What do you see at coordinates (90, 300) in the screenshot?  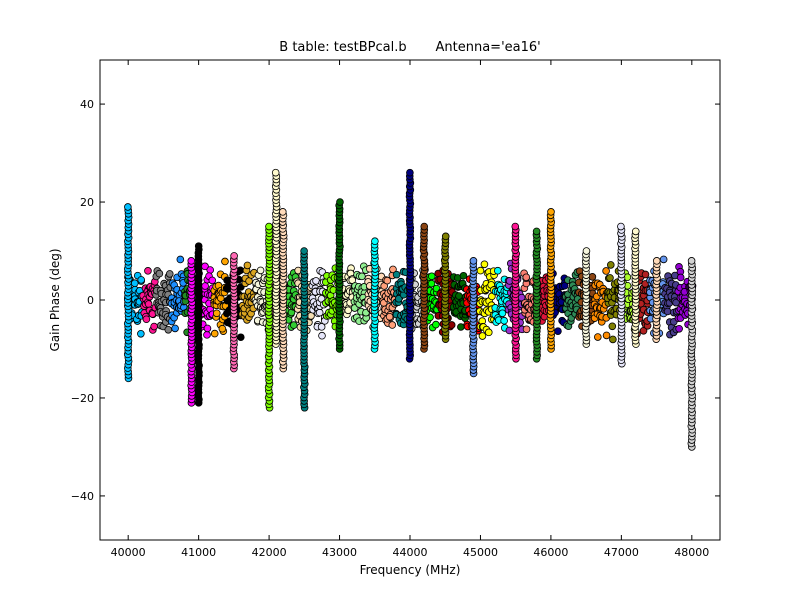 I see `y-tick-label: 0` at bounding box center [90, 300].